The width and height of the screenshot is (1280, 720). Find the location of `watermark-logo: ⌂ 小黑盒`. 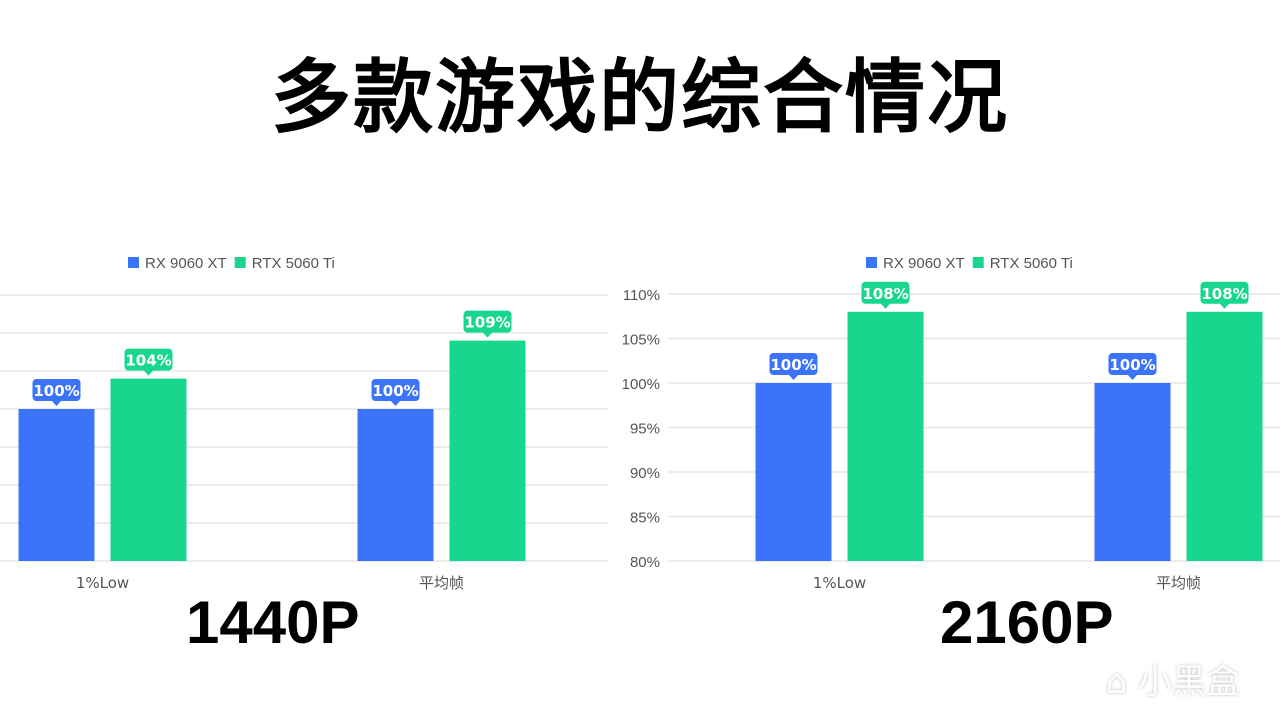

watermark-logo: ⌂ 小黑盒 is located at coordinates (1172, 682).